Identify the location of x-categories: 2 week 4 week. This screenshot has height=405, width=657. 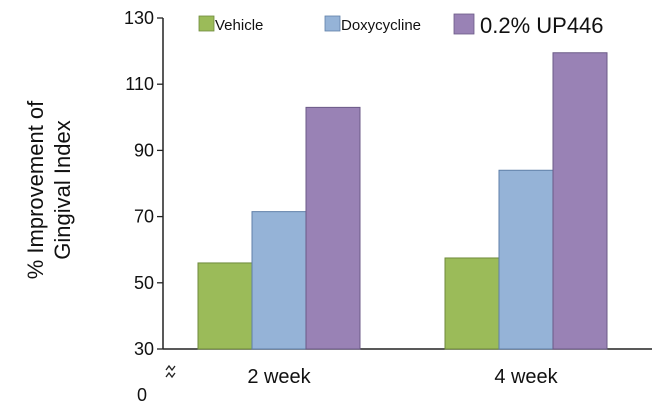
(402, 377).